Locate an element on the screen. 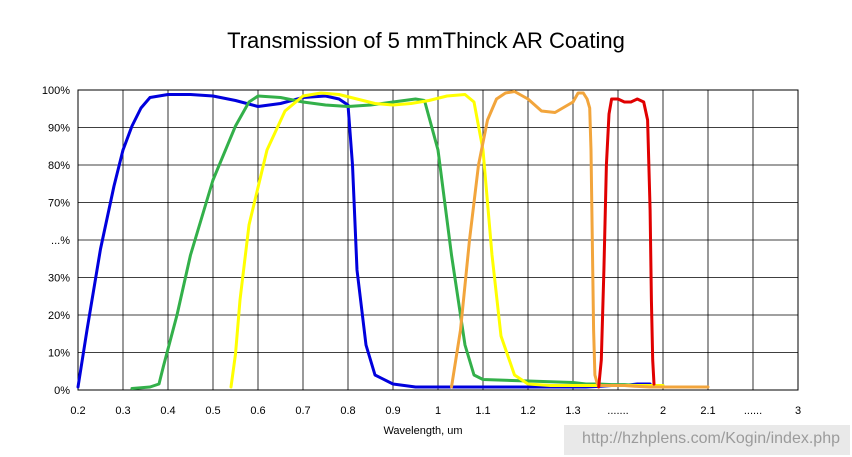  chart-title: Transmission of 5 mmThinck AR Coating is located at coordinates (426, 40).